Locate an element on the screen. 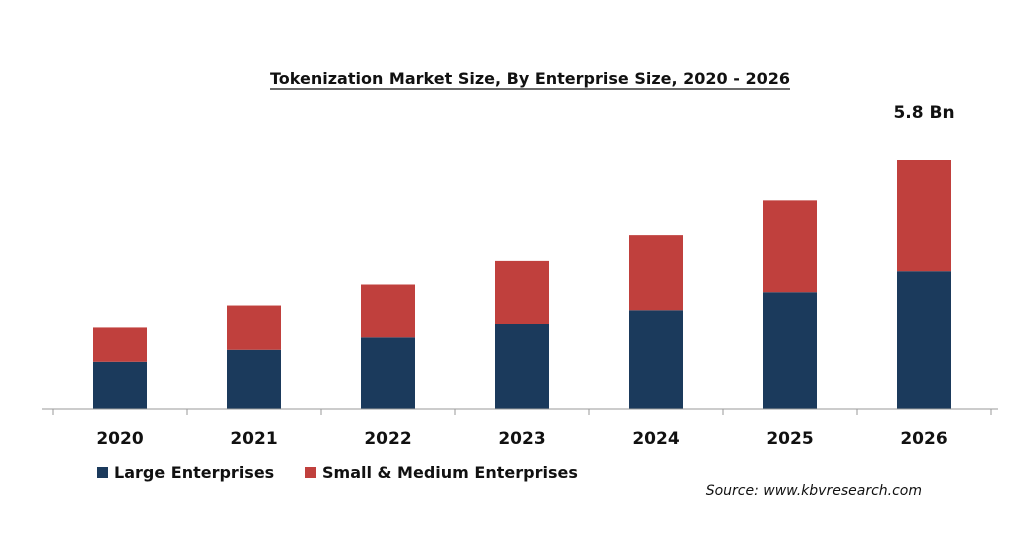 The height and width of the screenshot is (555, 1024). bar-large-2023 is located at coordinates (522, 366).